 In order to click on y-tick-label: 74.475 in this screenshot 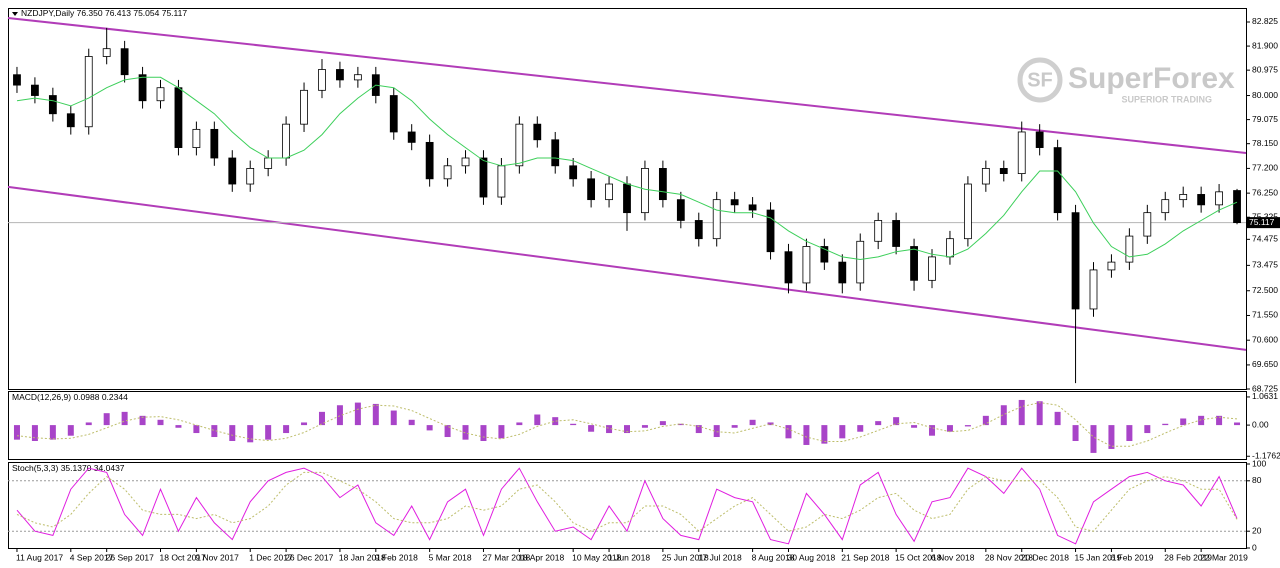, I will do `click(1265, 239)`.